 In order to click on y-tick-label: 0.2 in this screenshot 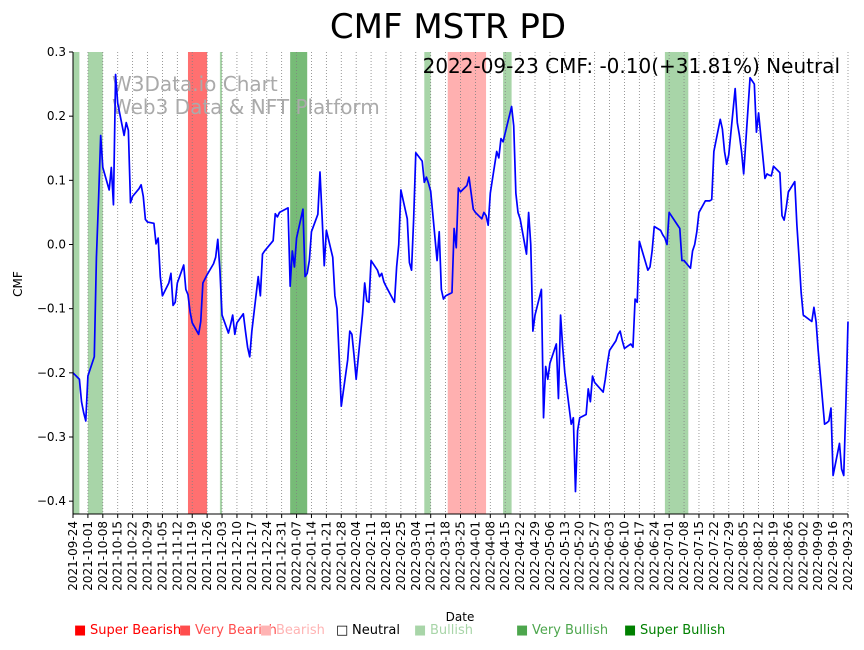, I will do `click(56, 116)`.